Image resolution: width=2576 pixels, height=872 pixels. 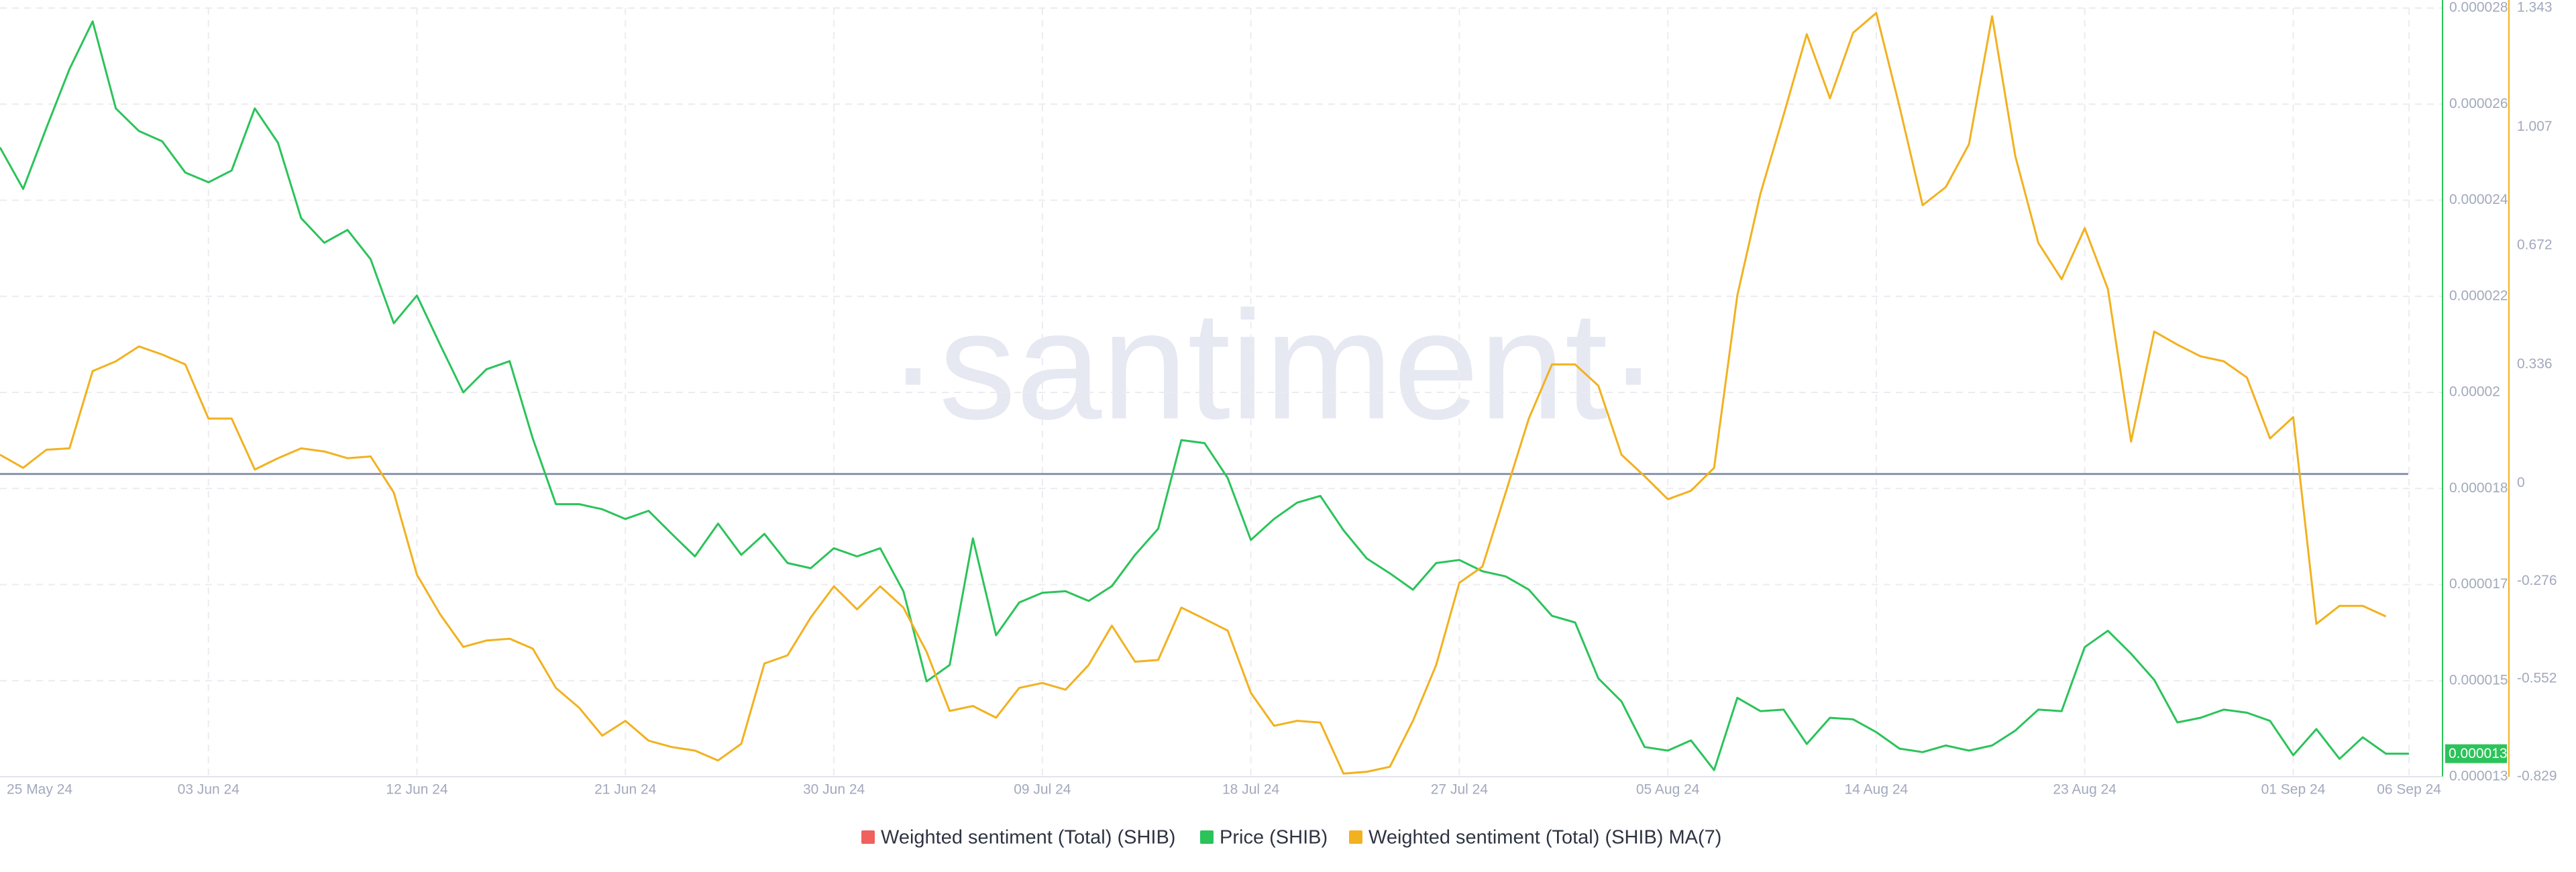 I want to click on last-value-badge, so click(x=2476, y=754).